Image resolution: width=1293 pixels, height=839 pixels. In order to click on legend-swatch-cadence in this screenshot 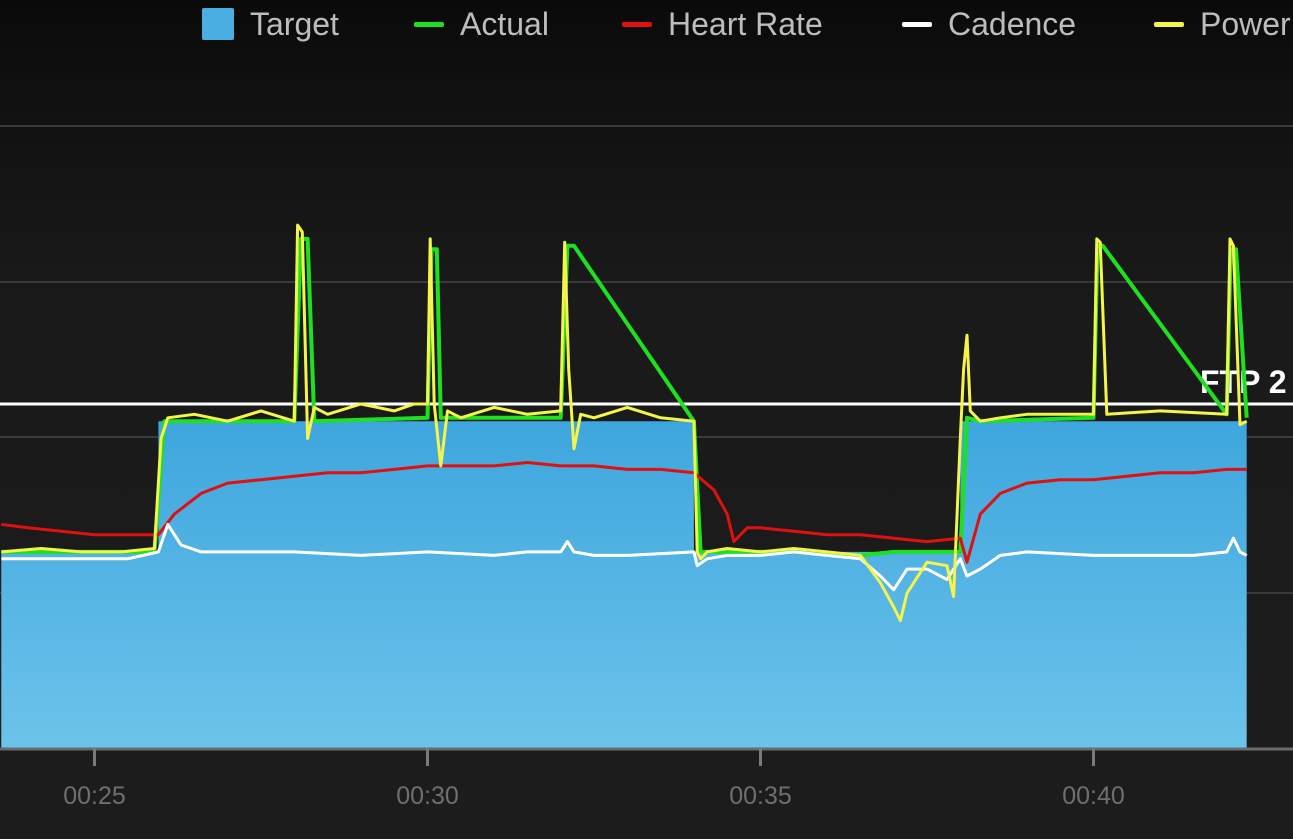, I will do `click(917, 24)`.